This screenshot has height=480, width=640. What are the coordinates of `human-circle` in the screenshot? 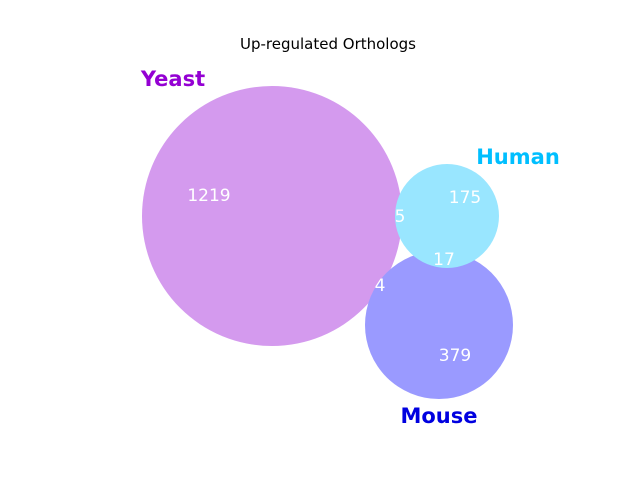 It's located at (447, 216).